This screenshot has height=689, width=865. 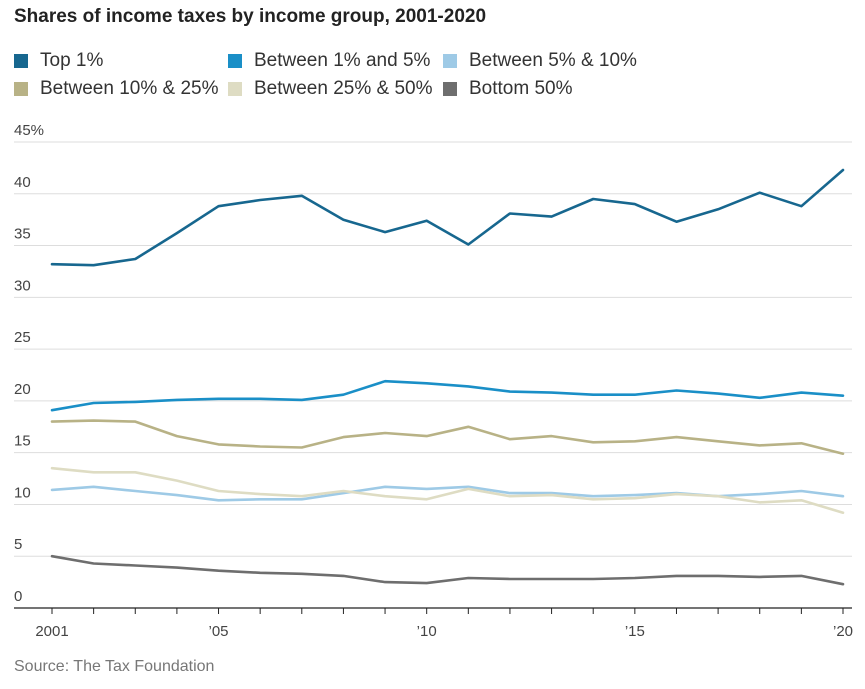 What do you see at coordinates (51, 631) in the screenshot?
I see `x-tick-label: 2001` at bounding box center [51, 631].